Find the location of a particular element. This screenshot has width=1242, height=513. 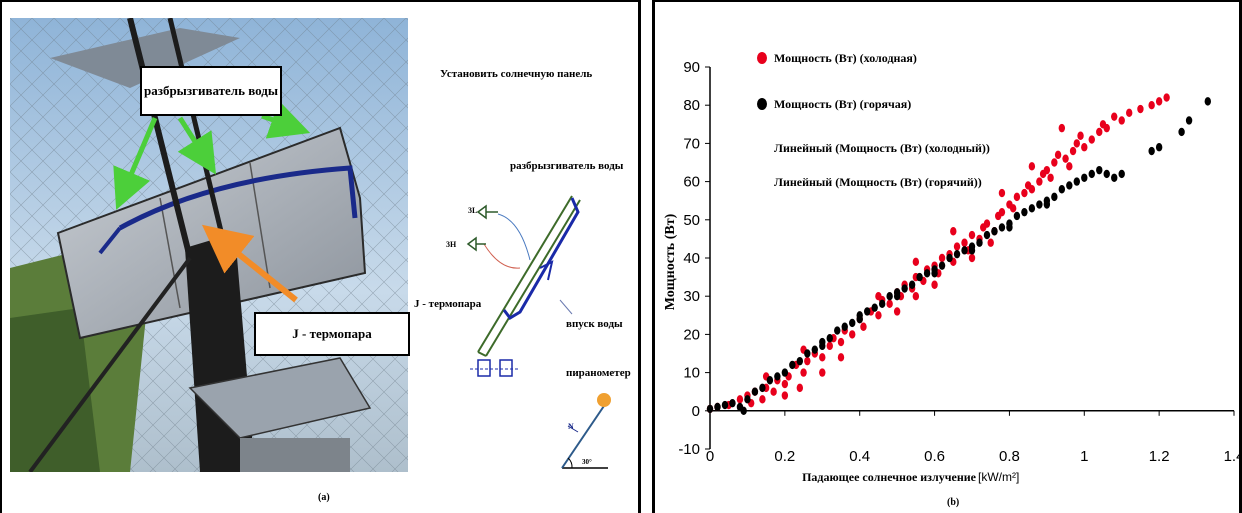

north-label: N is located at coordinates (571, 426).